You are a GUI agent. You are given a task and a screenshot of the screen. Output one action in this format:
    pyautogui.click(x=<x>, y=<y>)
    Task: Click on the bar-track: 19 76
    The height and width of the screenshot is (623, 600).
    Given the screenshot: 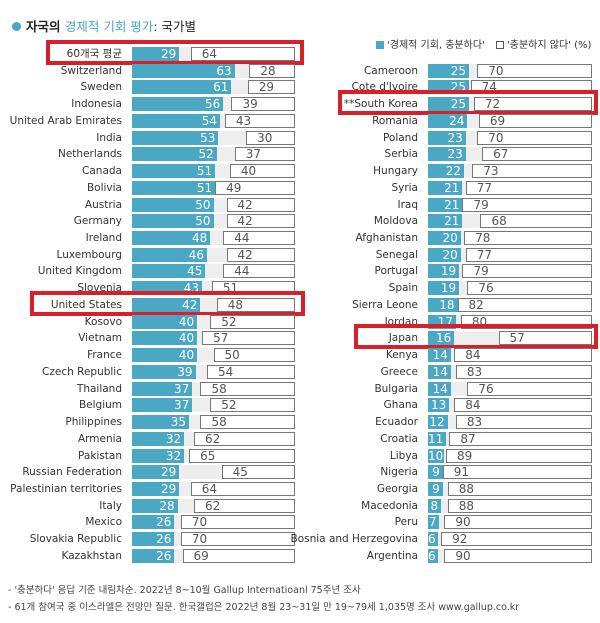 What is the action you would take?
    pyautogui.click(x=510, y=288)
    